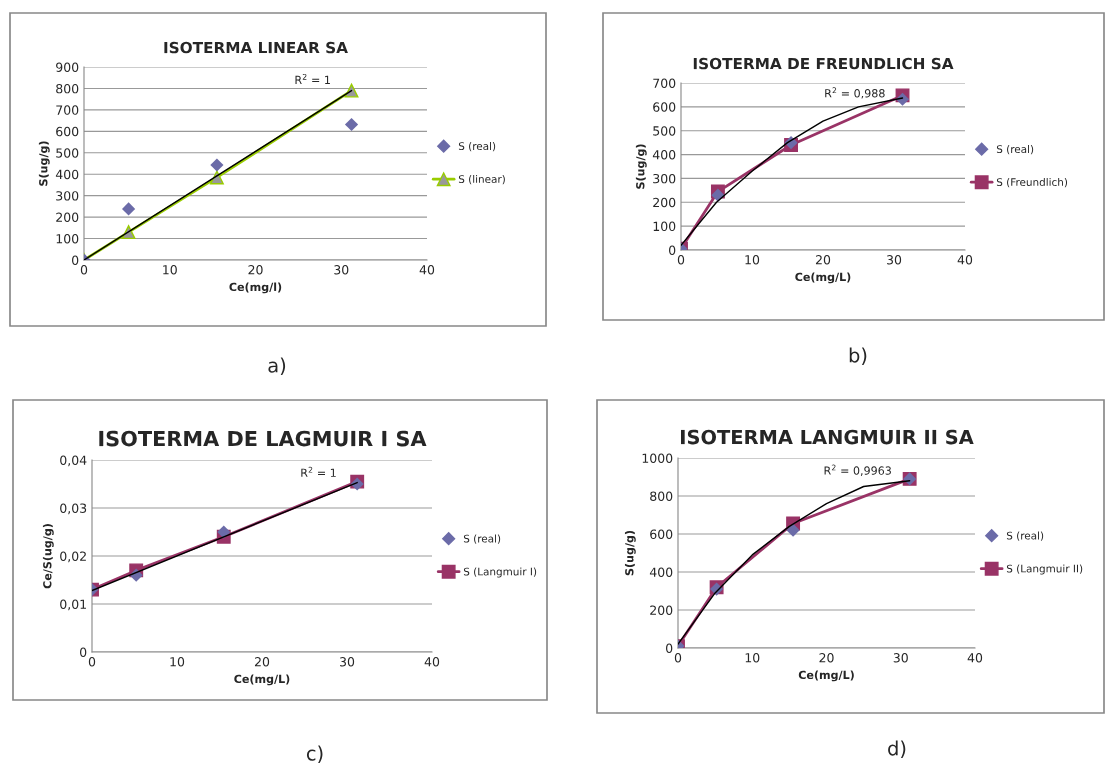  I want to click on x-axis-title: Ce(mg/l), so click(255, 288).